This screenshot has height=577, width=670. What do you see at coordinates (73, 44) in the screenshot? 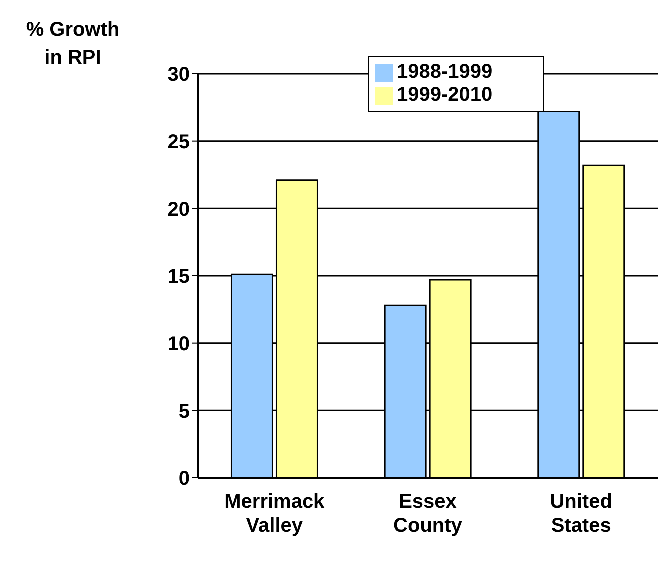
I see `y-axis-title: % Growth in RPI` at bounding box center [73, 44].